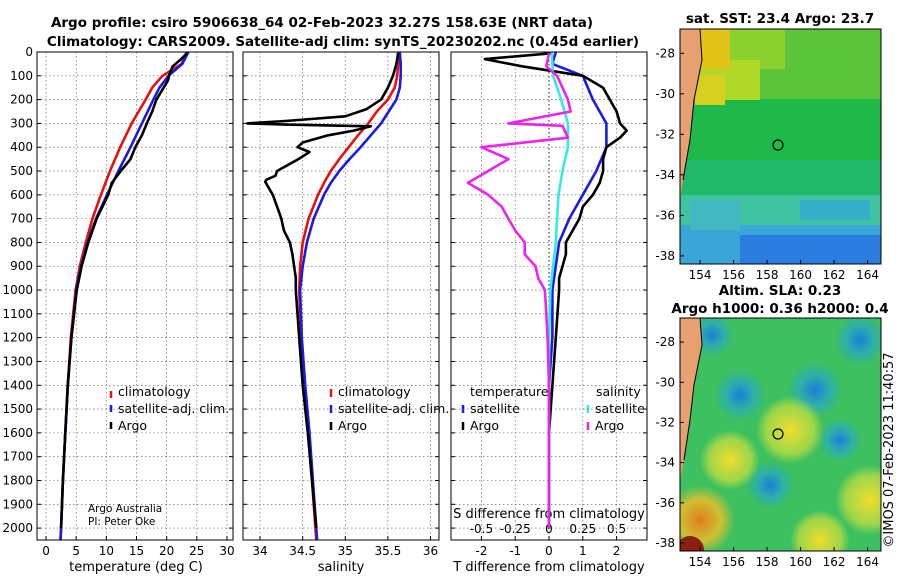  Describe the element at coordinates (121, 522) in the screenshot. I see `note-pi: PI: Peter Oke` at that location.